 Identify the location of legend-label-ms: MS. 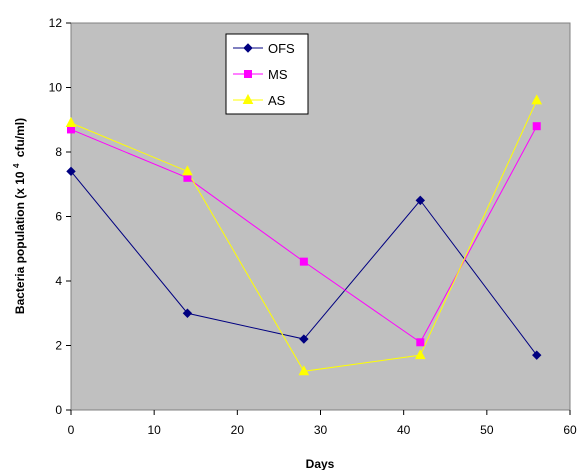
(278, 74).